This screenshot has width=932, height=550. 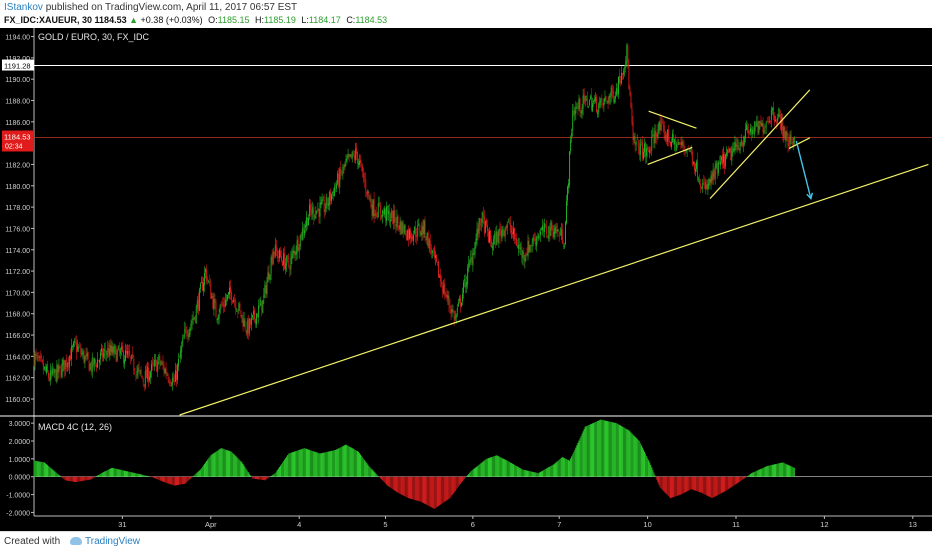 I want to click on tradingview-link: TradingView, so click(x=105, y=541).